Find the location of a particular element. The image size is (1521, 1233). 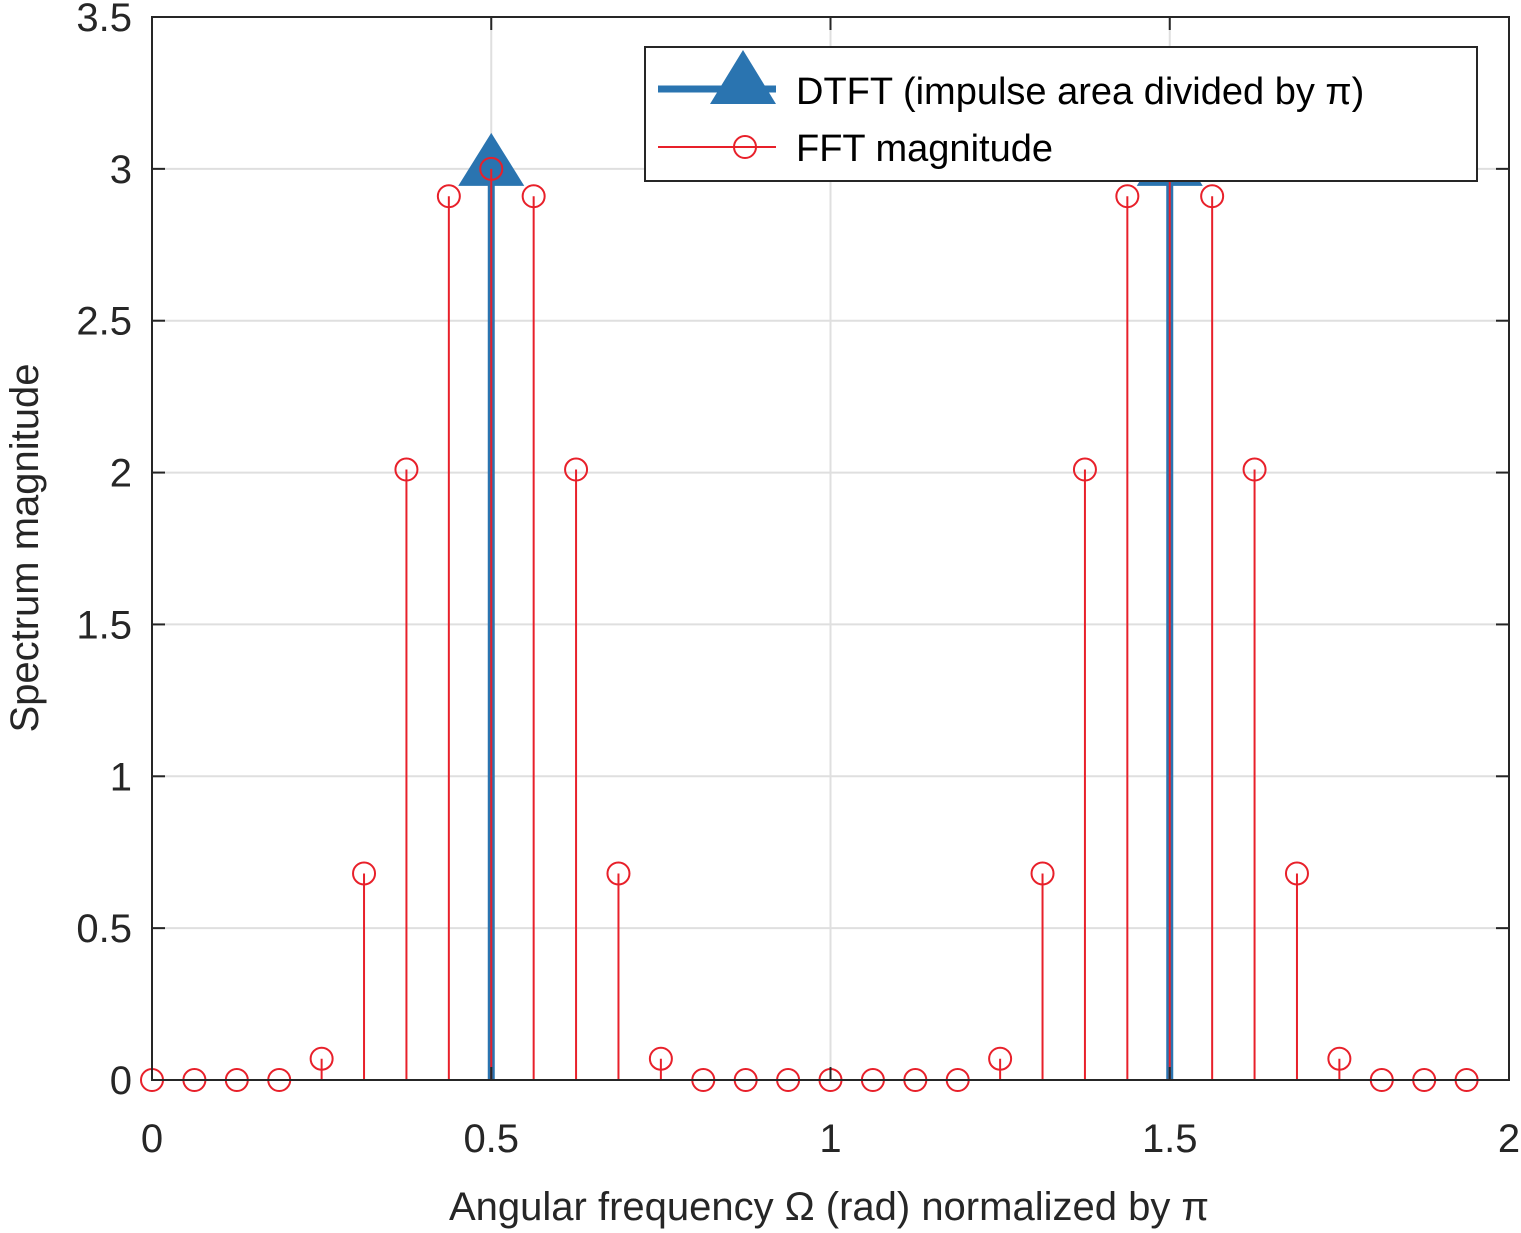

legend-fft-label: FFT magnitude is located at coordinates (924, 149).